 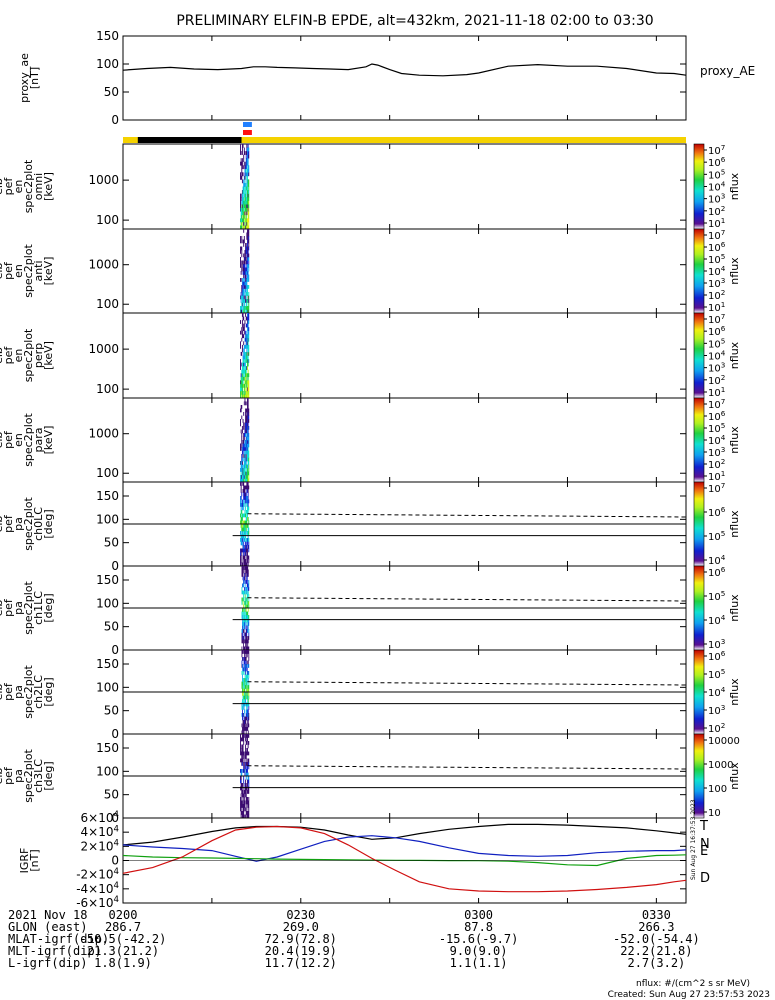 I want to click on colorbar-tick-label: 101, so click(x=716, y=476).